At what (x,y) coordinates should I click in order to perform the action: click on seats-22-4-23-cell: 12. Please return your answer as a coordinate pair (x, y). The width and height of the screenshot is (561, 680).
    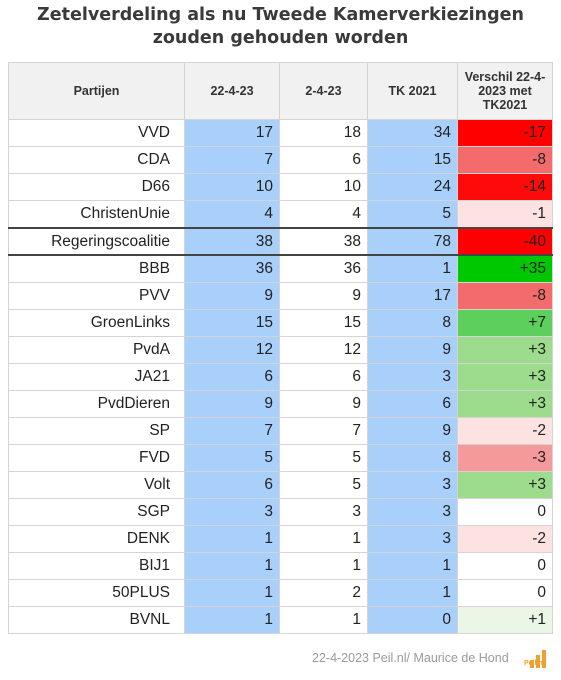
    Looking at the image, I should click on (232, 350).